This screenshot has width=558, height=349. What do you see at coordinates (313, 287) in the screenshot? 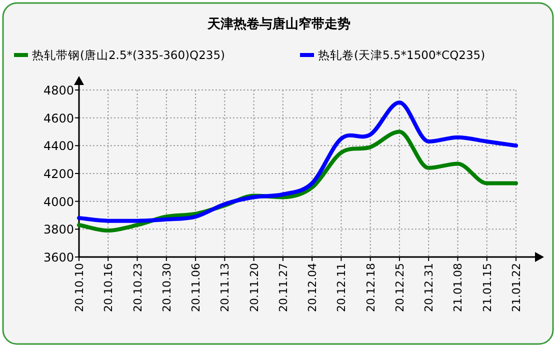
I see `x-tick-label: 20.12.04` at bounding box center [313, 287].